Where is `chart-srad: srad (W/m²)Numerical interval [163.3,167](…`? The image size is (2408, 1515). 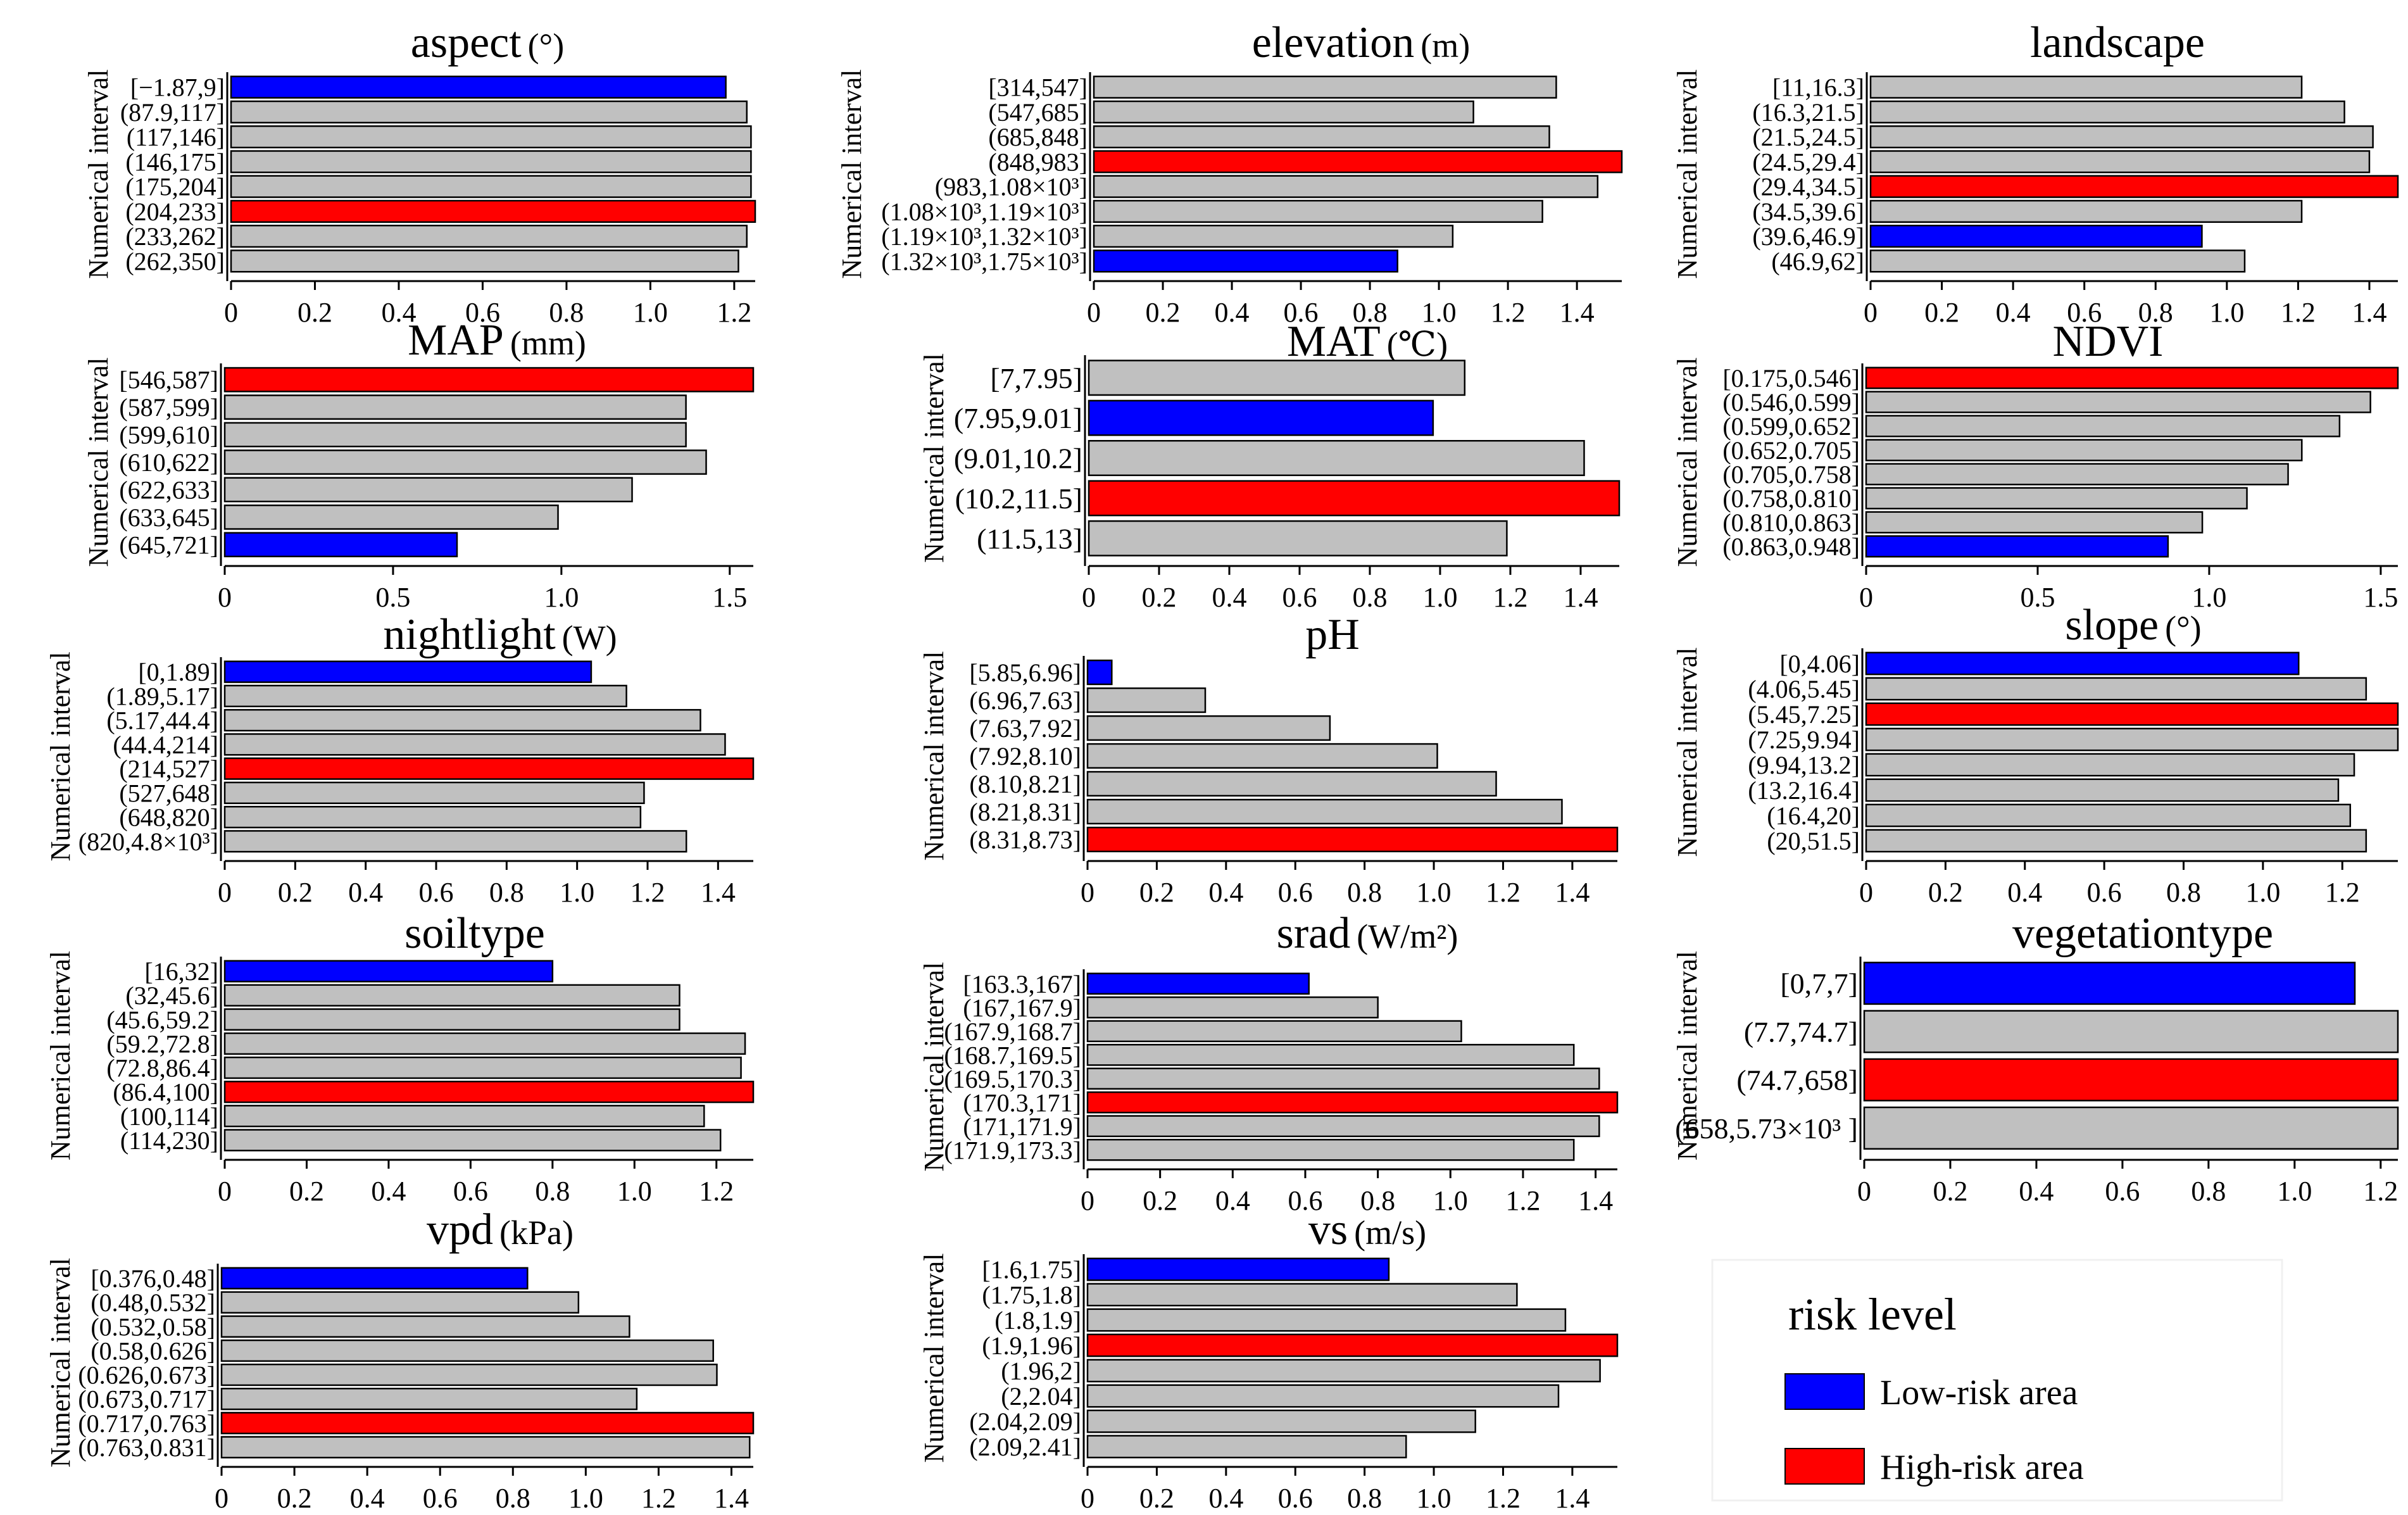
chart-srad: srad (W/m²)Numerical interval [163.3,167](… is located at coordinates (1269, 1062).